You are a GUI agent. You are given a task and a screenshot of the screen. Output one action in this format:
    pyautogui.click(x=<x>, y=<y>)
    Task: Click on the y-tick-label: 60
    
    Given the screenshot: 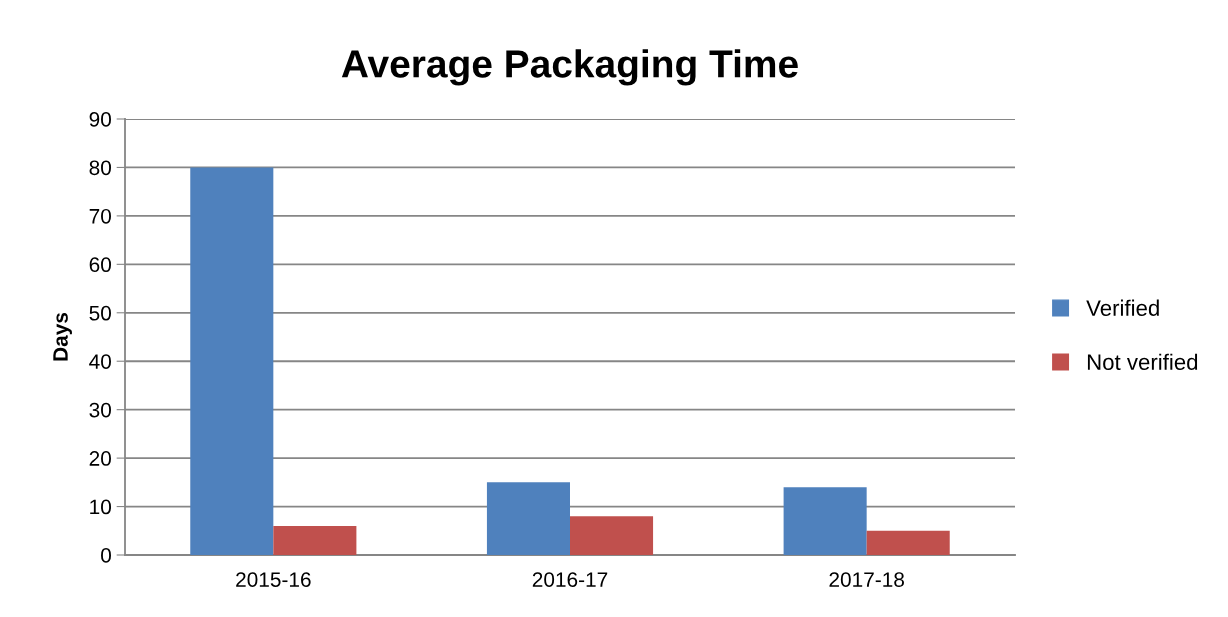 What is the action you would take?
    pyautogui.click(x=100, y=265)
    